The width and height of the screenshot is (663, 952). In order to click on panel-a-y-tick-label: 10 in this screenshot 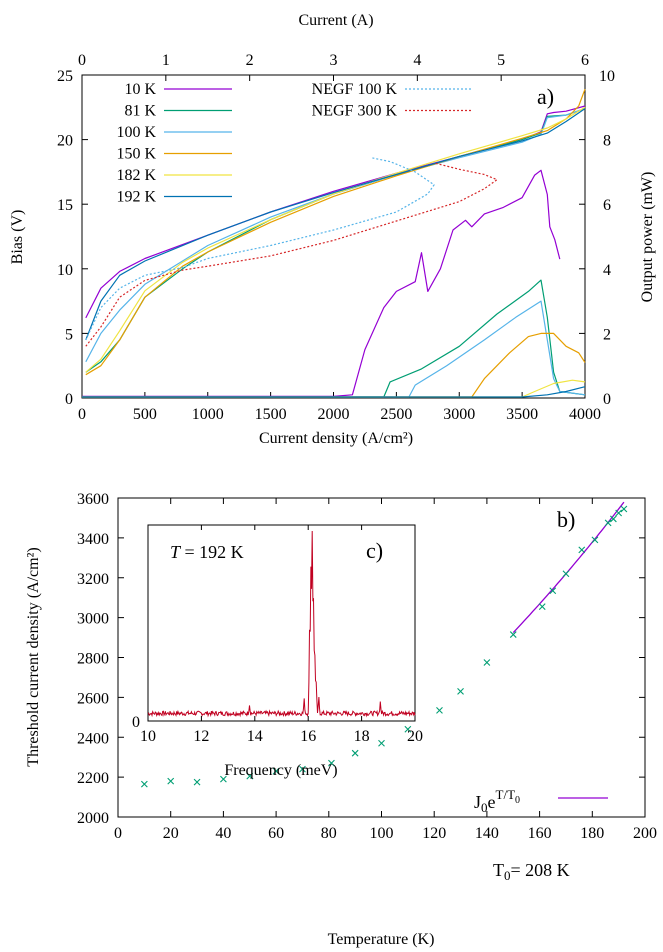, I will do `click(65, 270)`.